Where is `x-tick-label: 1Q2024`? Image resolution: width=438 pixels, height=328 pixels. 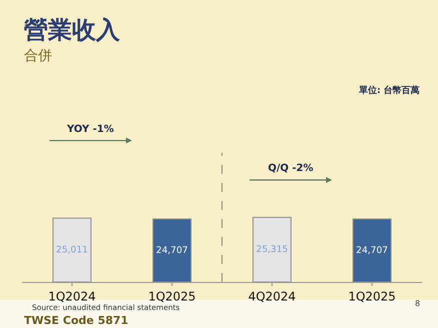
x-tick-label: 1Q2024 is located at coordinates (72, 296).